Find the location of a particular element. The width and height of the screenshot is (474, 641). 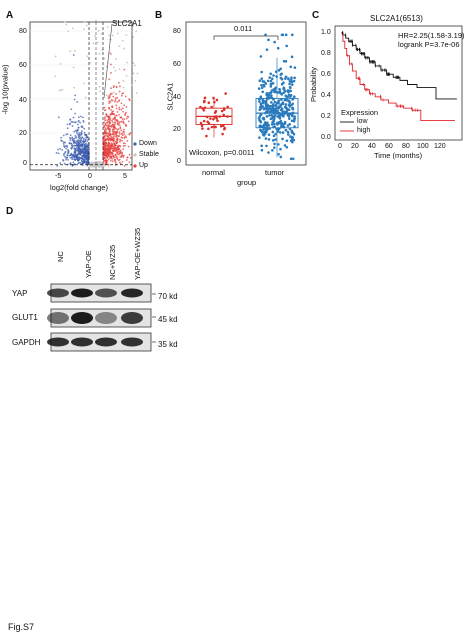

boxplot-box-tumor is located at coordinates (277, 113).